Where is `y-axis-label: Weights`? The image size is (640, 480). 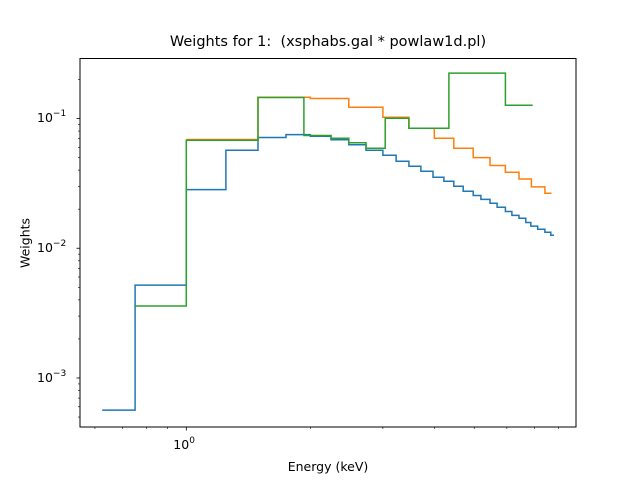
y-axis-label: Weights is located at coordinates (25, 243).